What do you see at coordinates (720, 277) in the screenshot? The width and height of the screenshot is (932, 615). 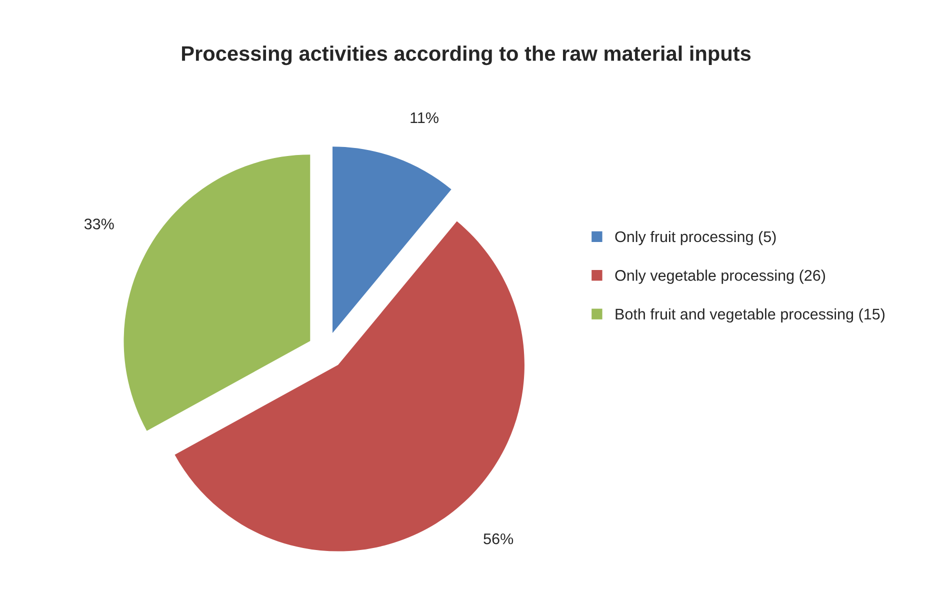 I see `legend-label: Only vegetable processing (26)` at bounding box center [720, 277].